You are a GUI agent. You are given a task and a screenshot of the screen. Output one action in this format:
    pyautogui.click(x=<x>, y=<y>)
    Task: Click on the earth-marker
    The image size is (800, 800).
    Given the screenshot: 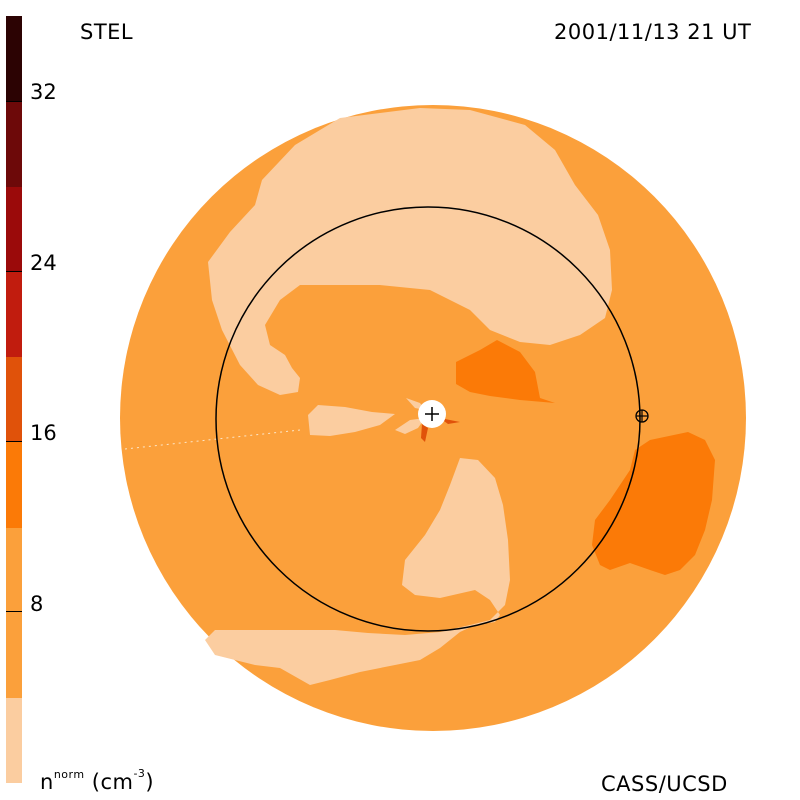 What is the action you would take?
    pyautogui.click(x=642, y=416)
    